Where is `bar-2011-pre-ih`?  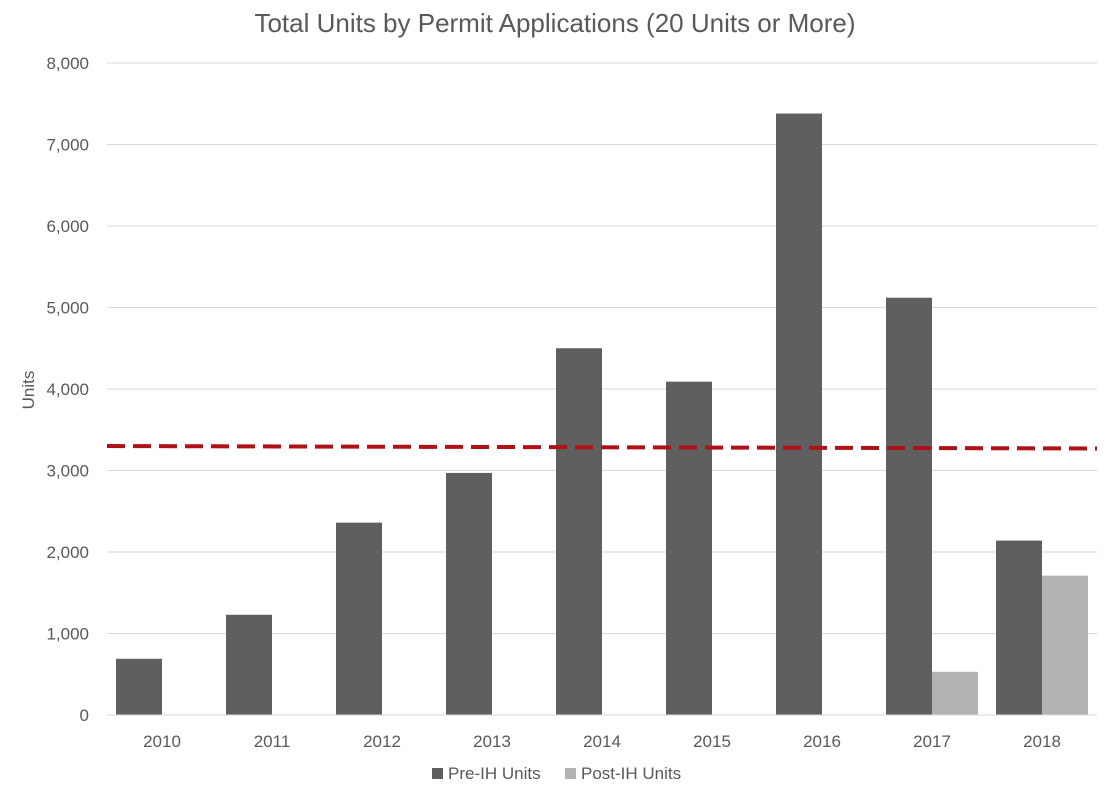 bar-2011-pre-ih is located at coordinates (249, 664).